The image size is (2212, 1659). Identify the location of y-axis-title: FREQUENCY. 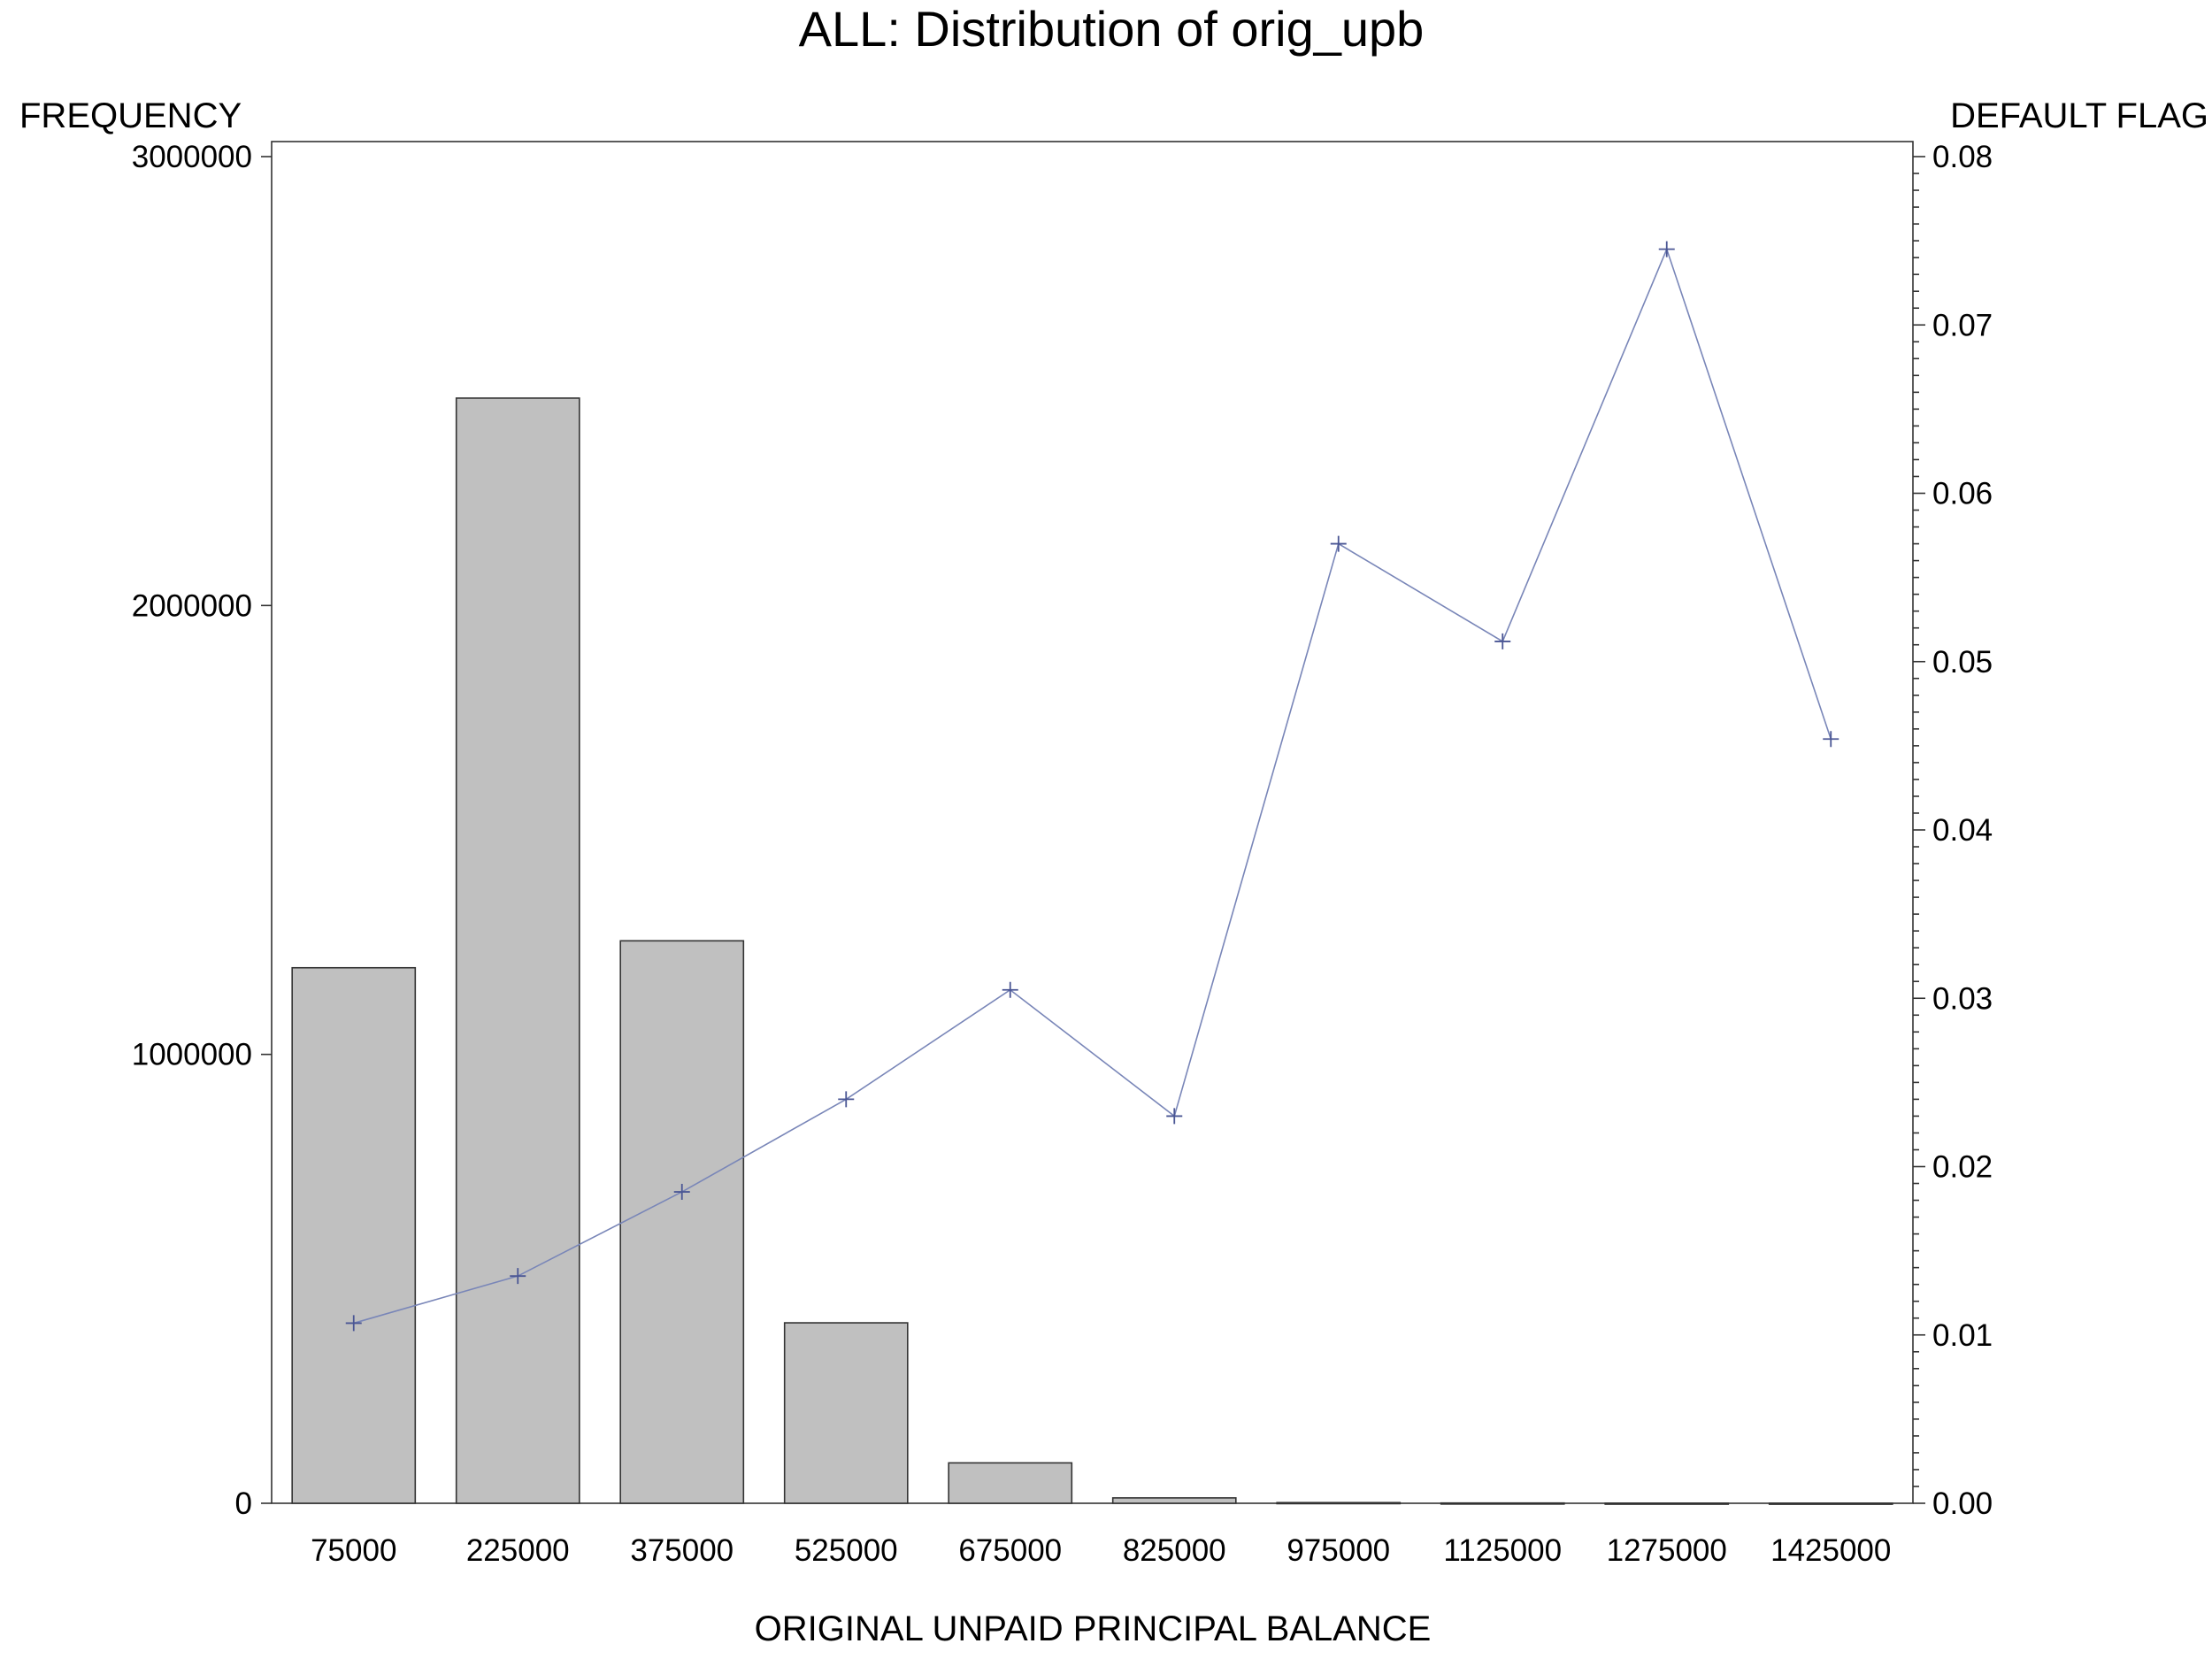
(131, 116).